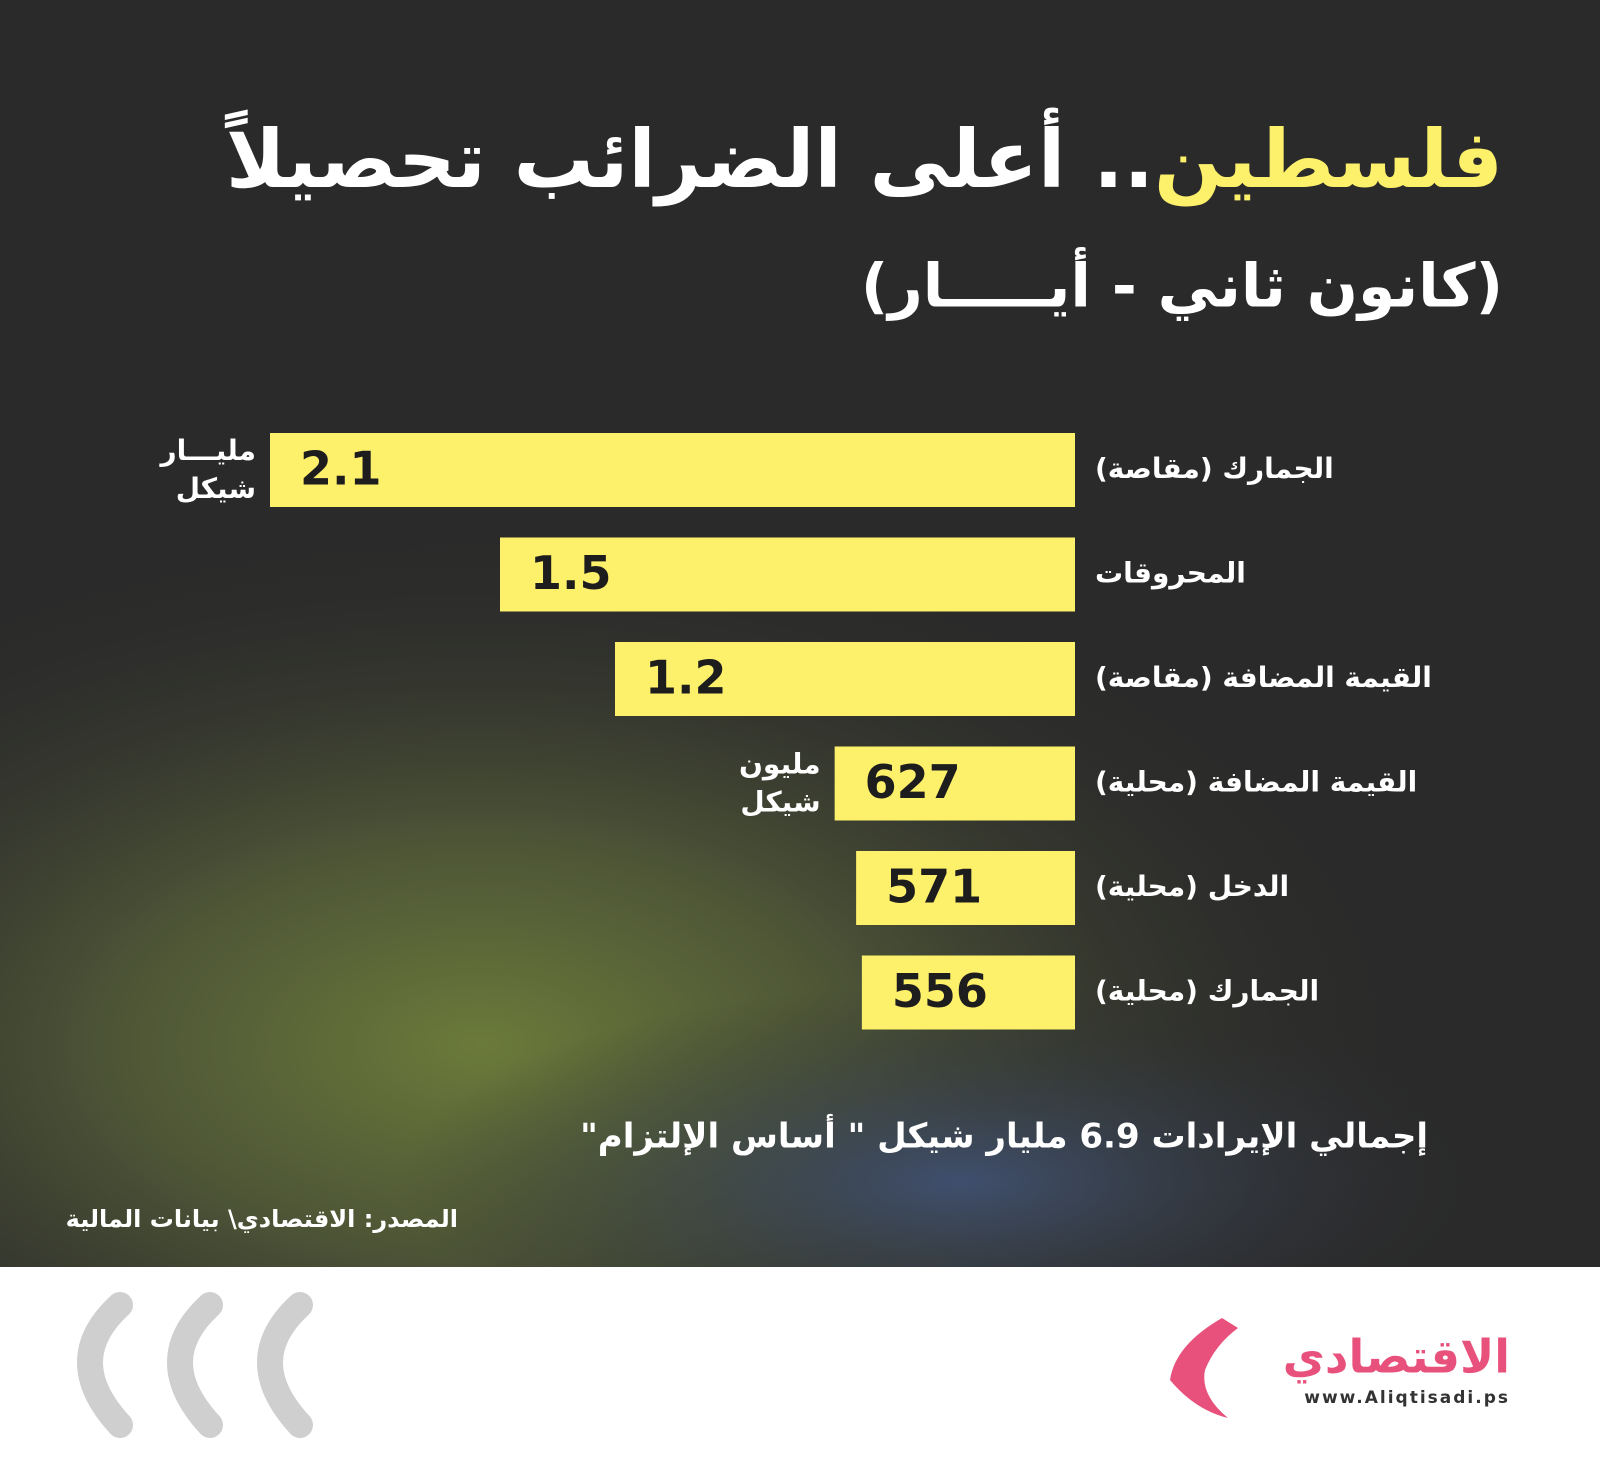 Image resolution: width=1600 pixels, height=1462 pixels. I want to click on chart-title: فلسطين.. أعلى الضرائب تحصيلاً, so click(863, 157).